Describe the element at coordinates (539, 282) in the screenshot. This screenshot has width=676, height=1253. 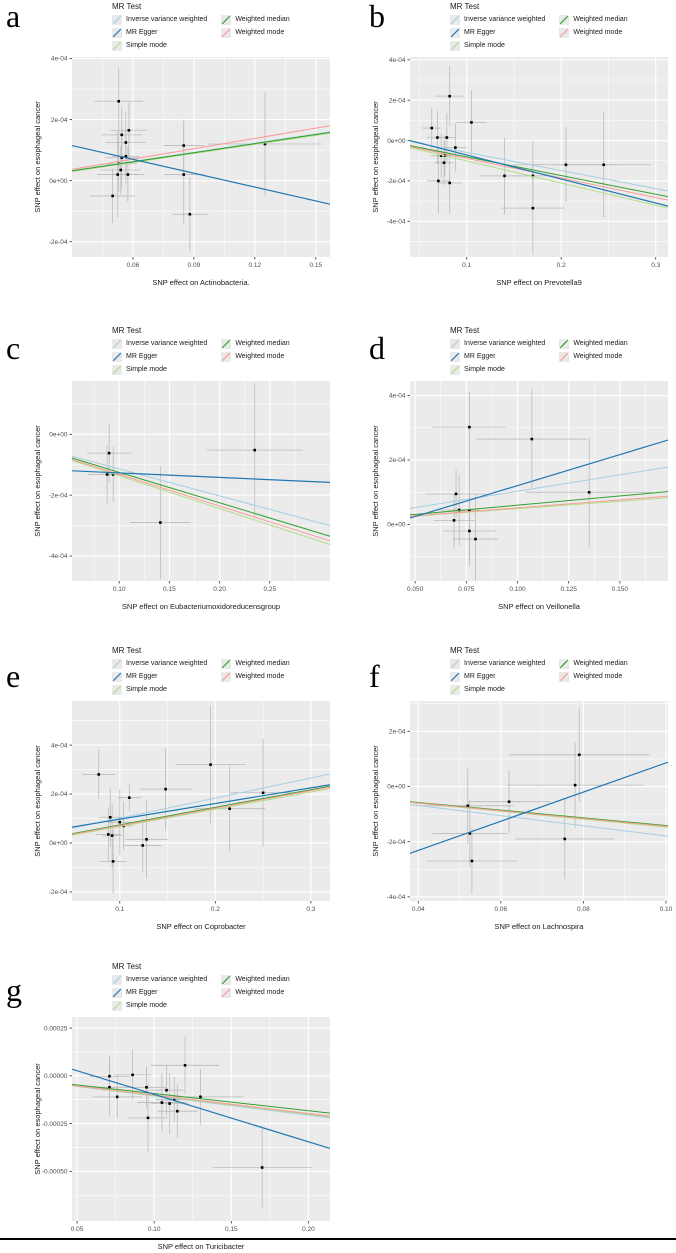
I see `svg-text: SNP effect on Prevotella9` at that location.